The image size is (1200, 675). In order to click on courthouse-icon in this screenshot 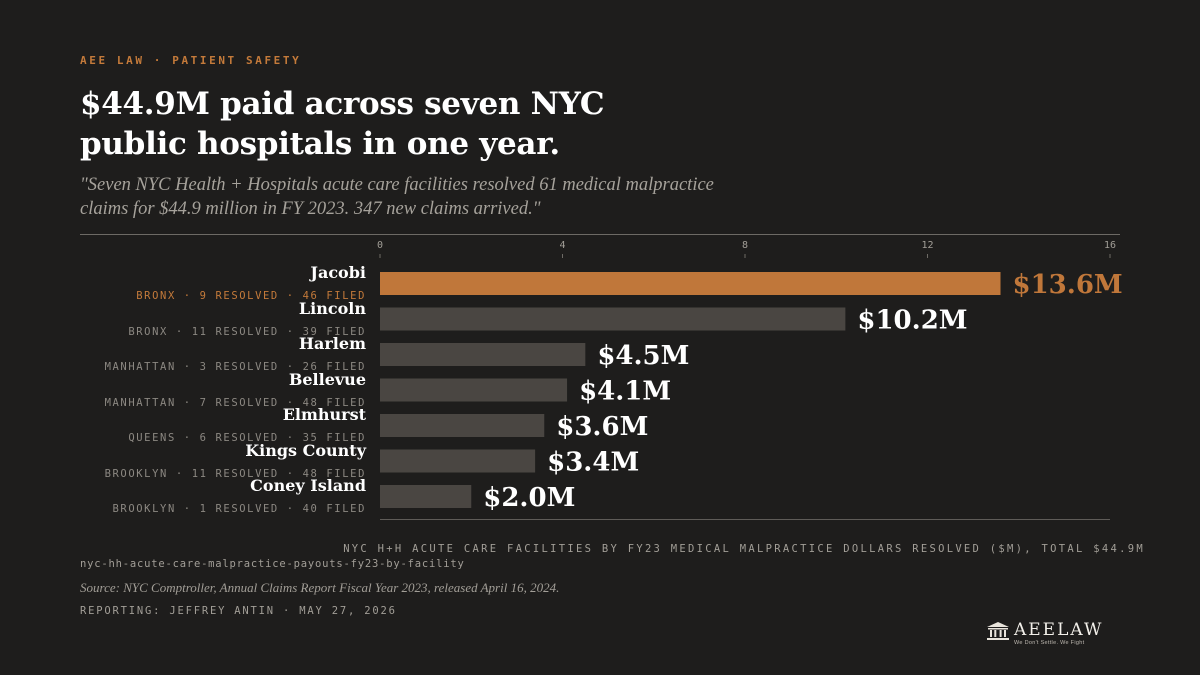, I will do `click(998, 631)`.